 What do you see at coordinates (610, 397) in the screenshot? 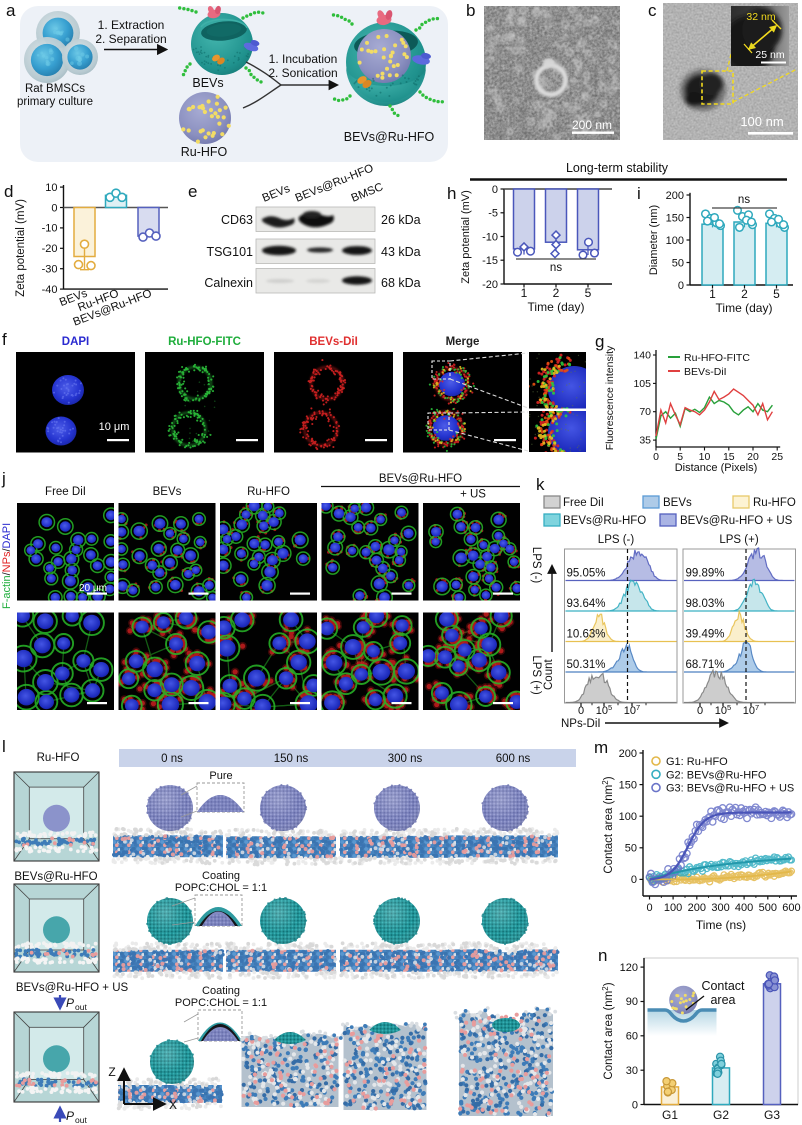
I see `svg-text: Fluorescence intensity` at bounding box center [610, 397].